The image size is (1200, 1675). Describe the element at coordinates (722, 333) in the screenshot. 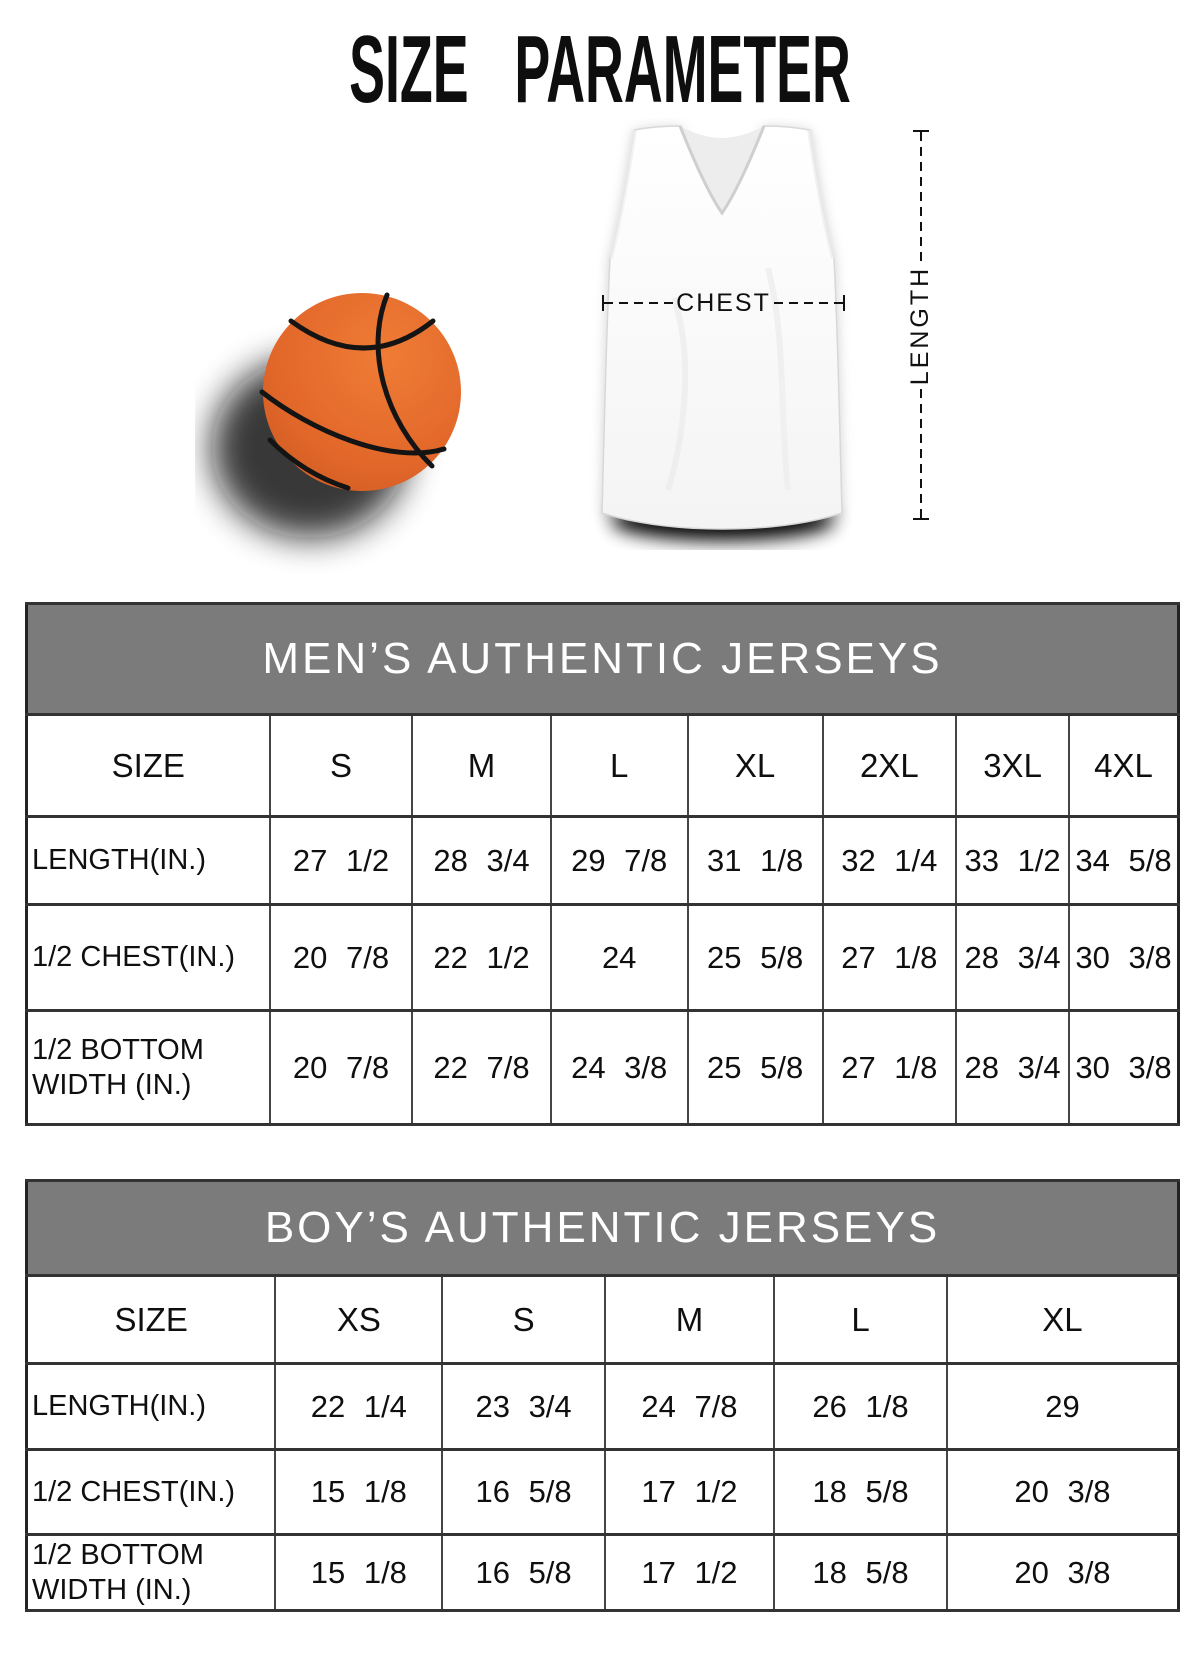

I see `jersey-image` at that location.